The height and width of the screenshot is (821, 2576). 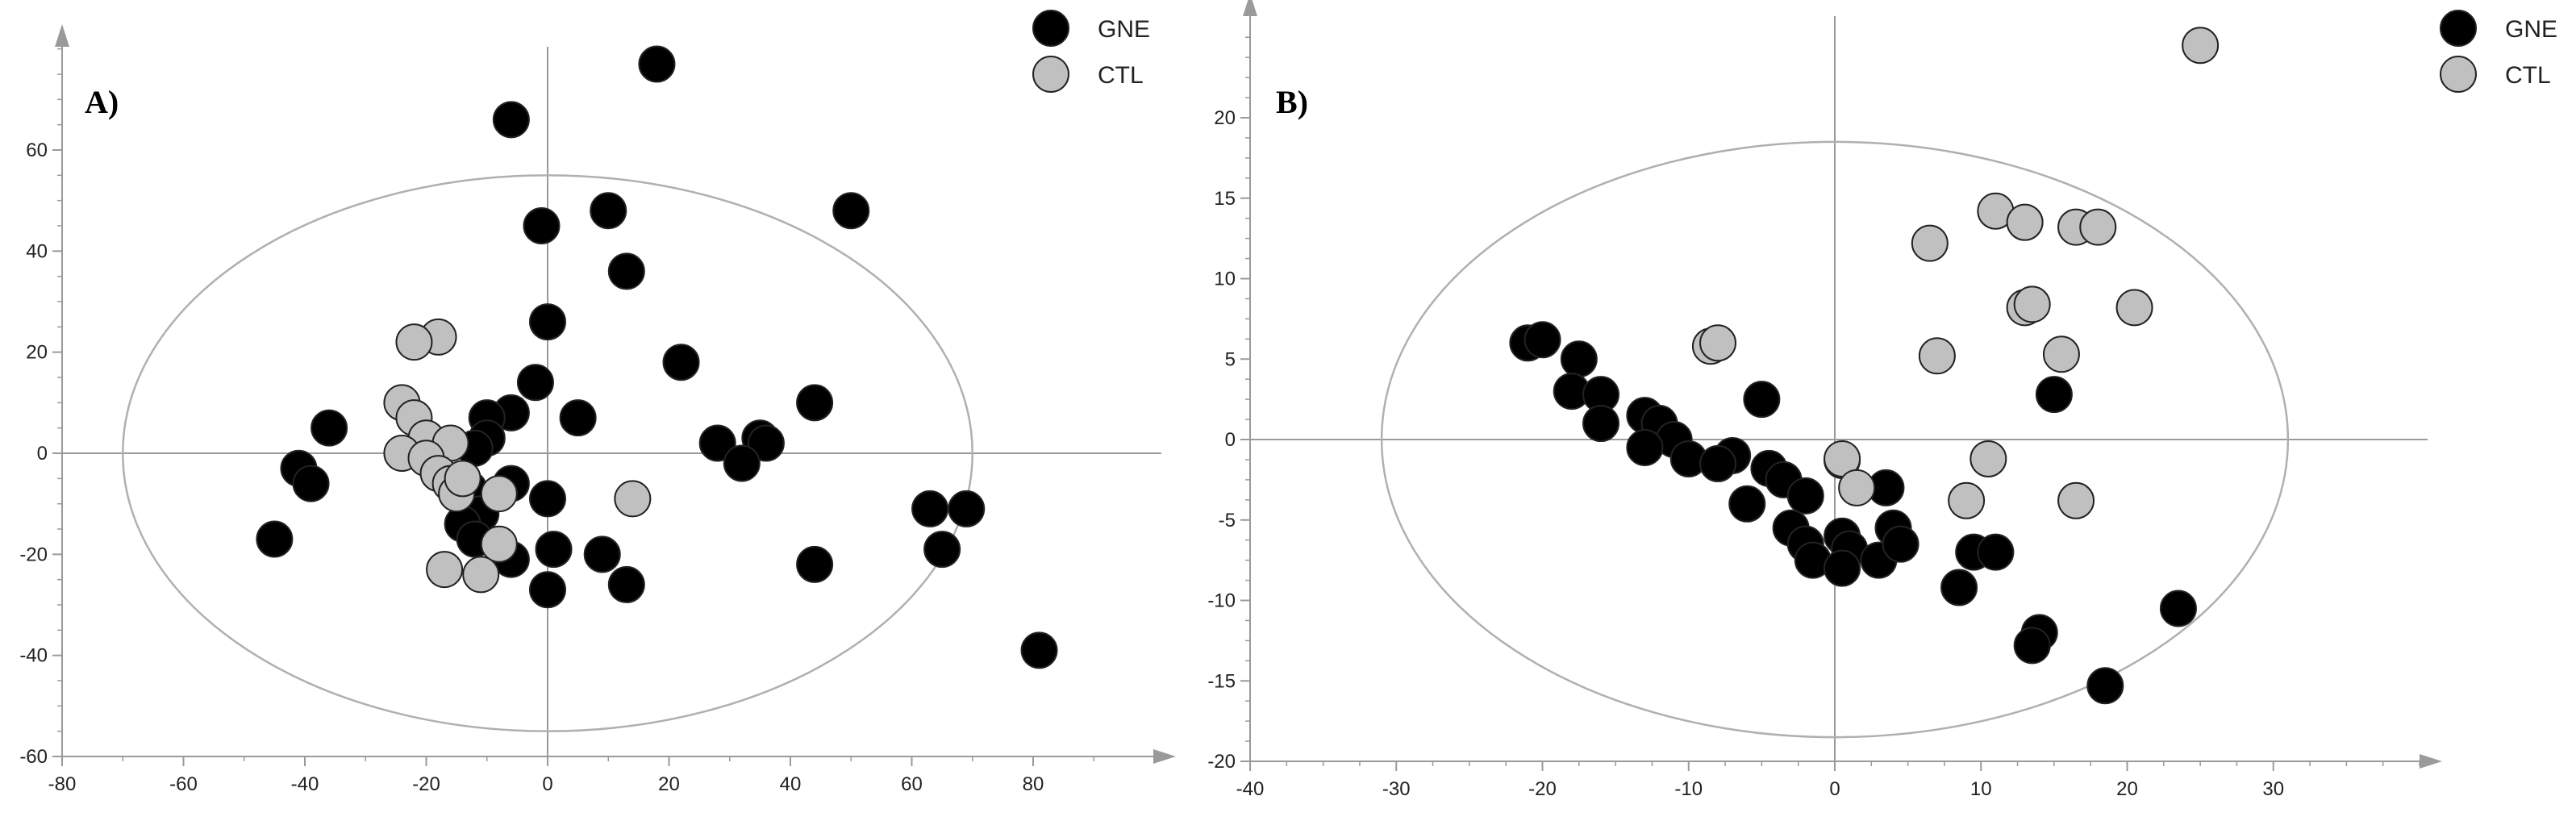 I want to click on y-tick-label: -5, so click(x=1227, y=520).